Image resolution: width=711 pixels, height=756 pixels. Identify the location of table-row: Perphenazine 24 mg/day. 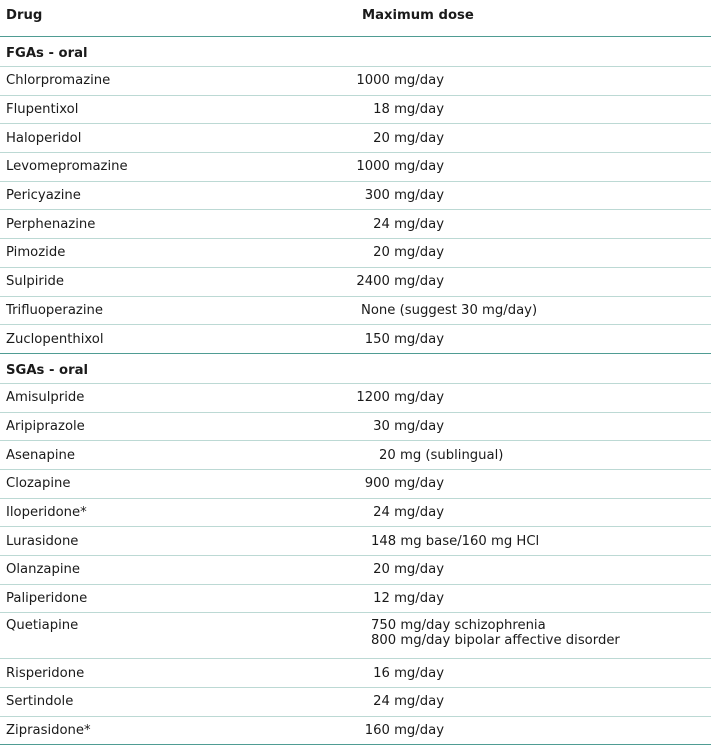
(355, 225).